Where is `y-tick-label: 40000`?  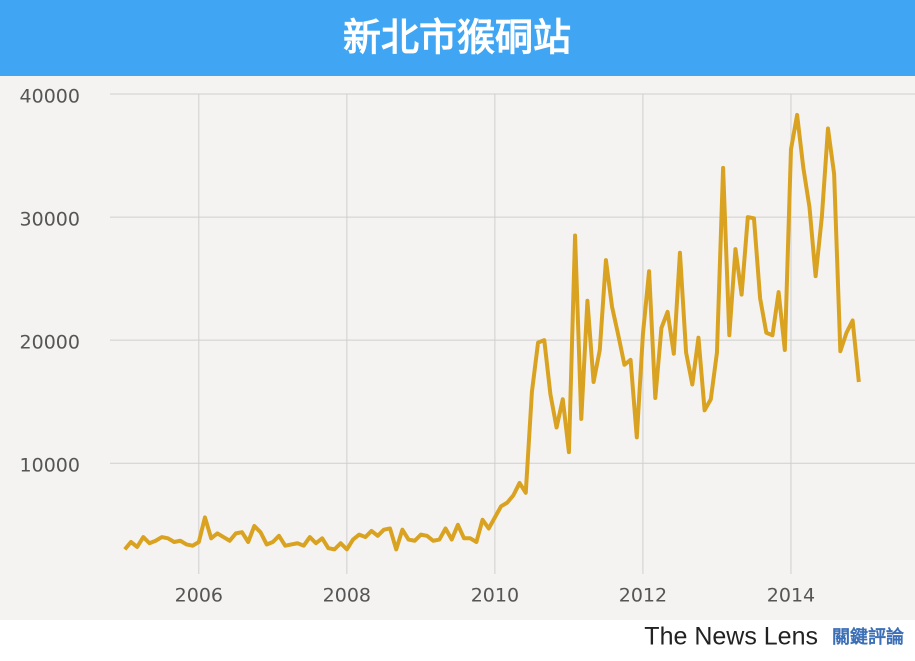 y-tick-label: 40000 is located at coordinates (50, 97).